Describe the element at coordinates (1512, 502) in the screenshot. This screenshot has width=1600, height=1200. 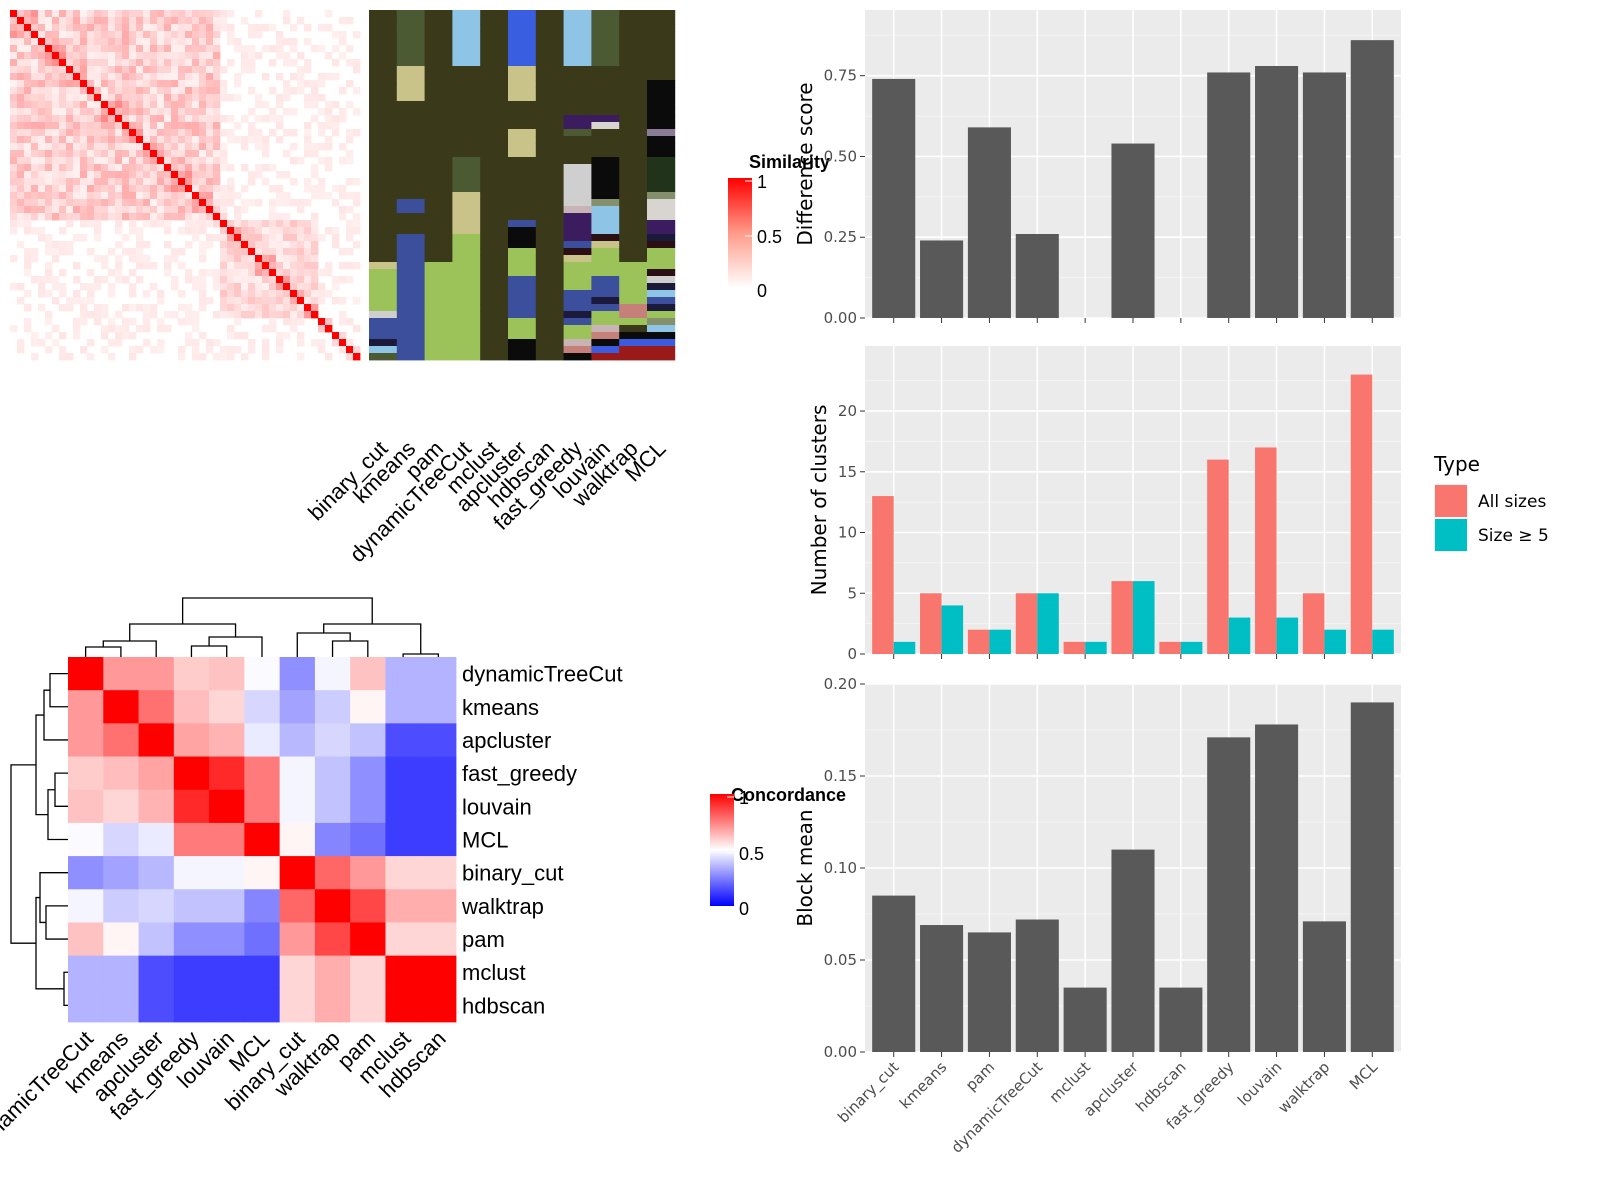
I see `legend-label: All sizes` at that location.